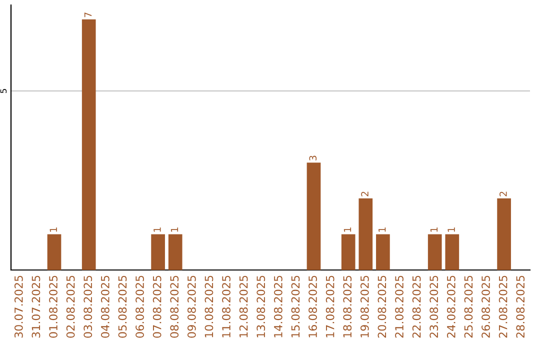  What do you see at coordinates (451, 307) in the screenshot?
I see `x-tick-label: 24.08.2025` at bounding box center [451, 307].